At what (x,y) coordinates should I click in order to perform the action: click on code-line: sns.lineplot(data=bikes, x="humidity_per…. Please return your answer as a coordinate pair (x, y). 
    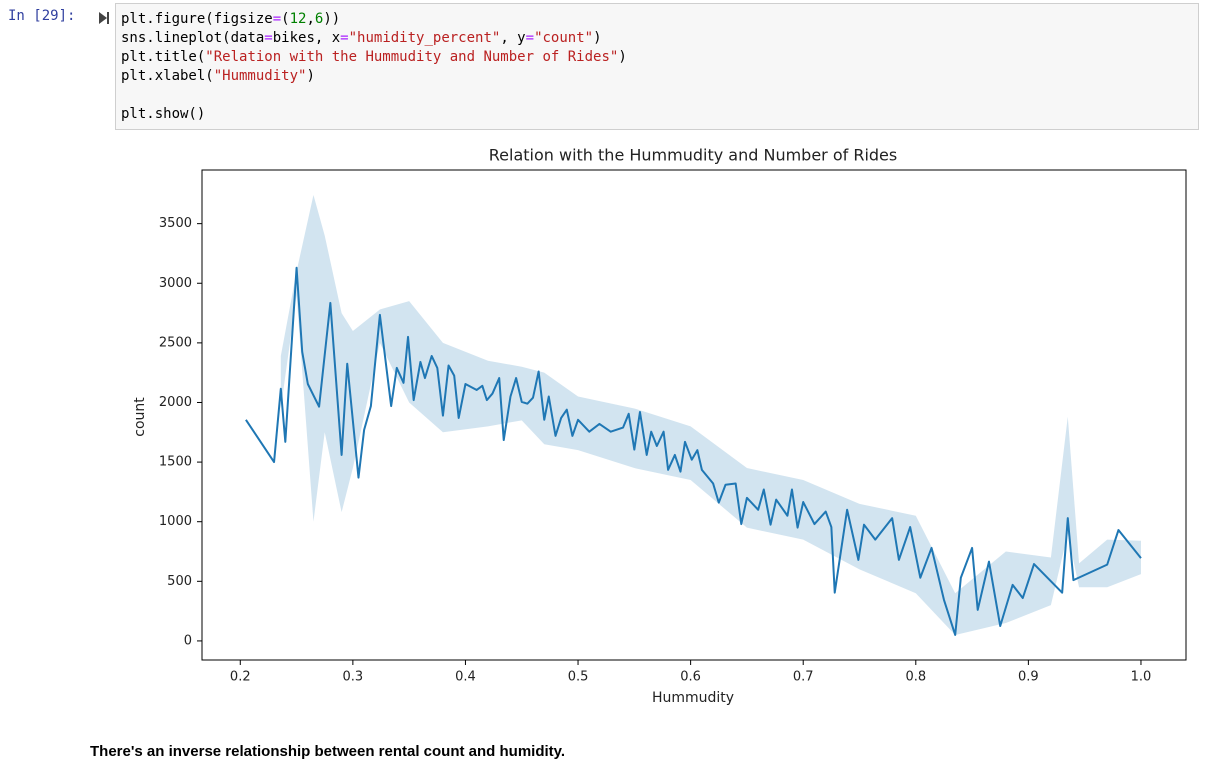
    Looking at the image, I should click on (659, 38).